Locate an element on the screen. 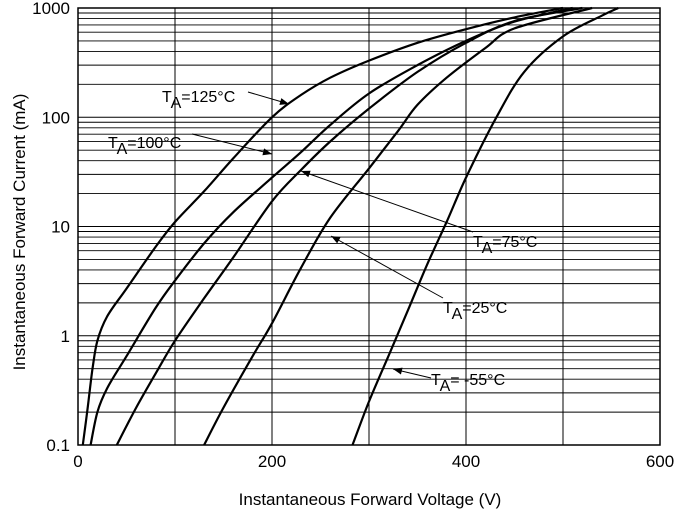 Image resolution: width=689 pixels, height=520 pixels. label-rest: =25°C is located at coordinates (484, 308).